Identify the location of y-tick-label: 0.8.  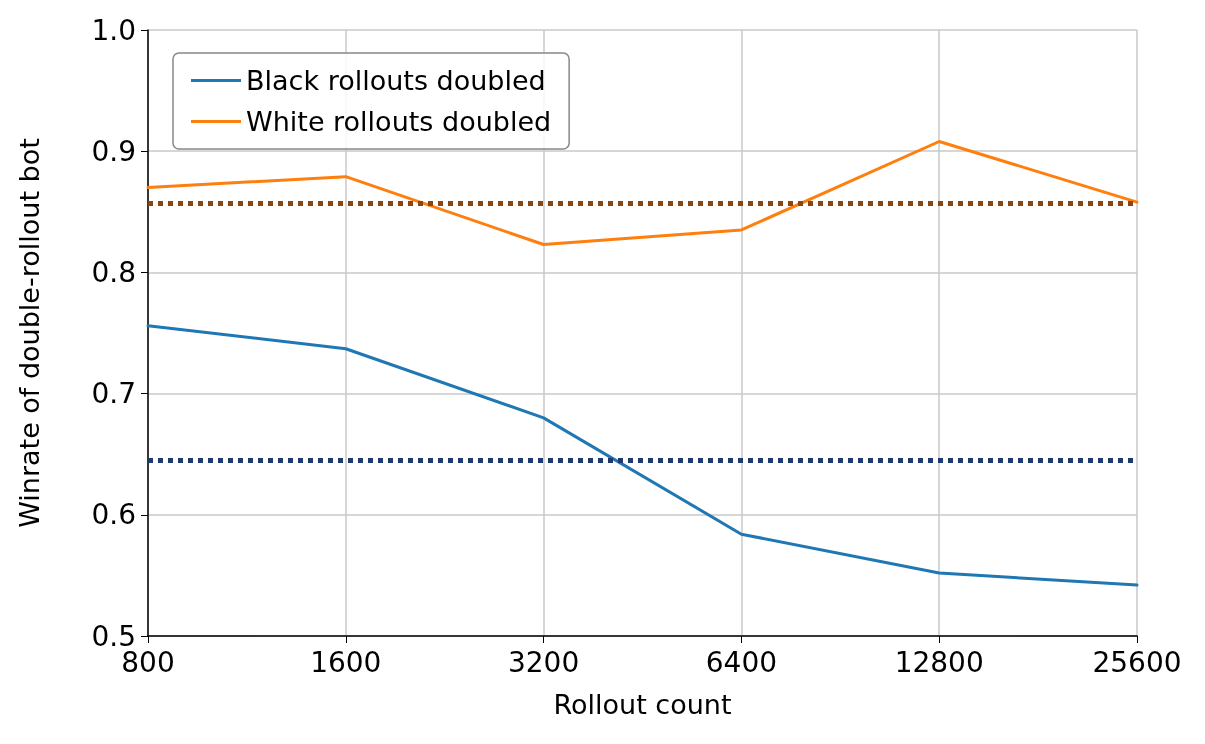
(113, 272).